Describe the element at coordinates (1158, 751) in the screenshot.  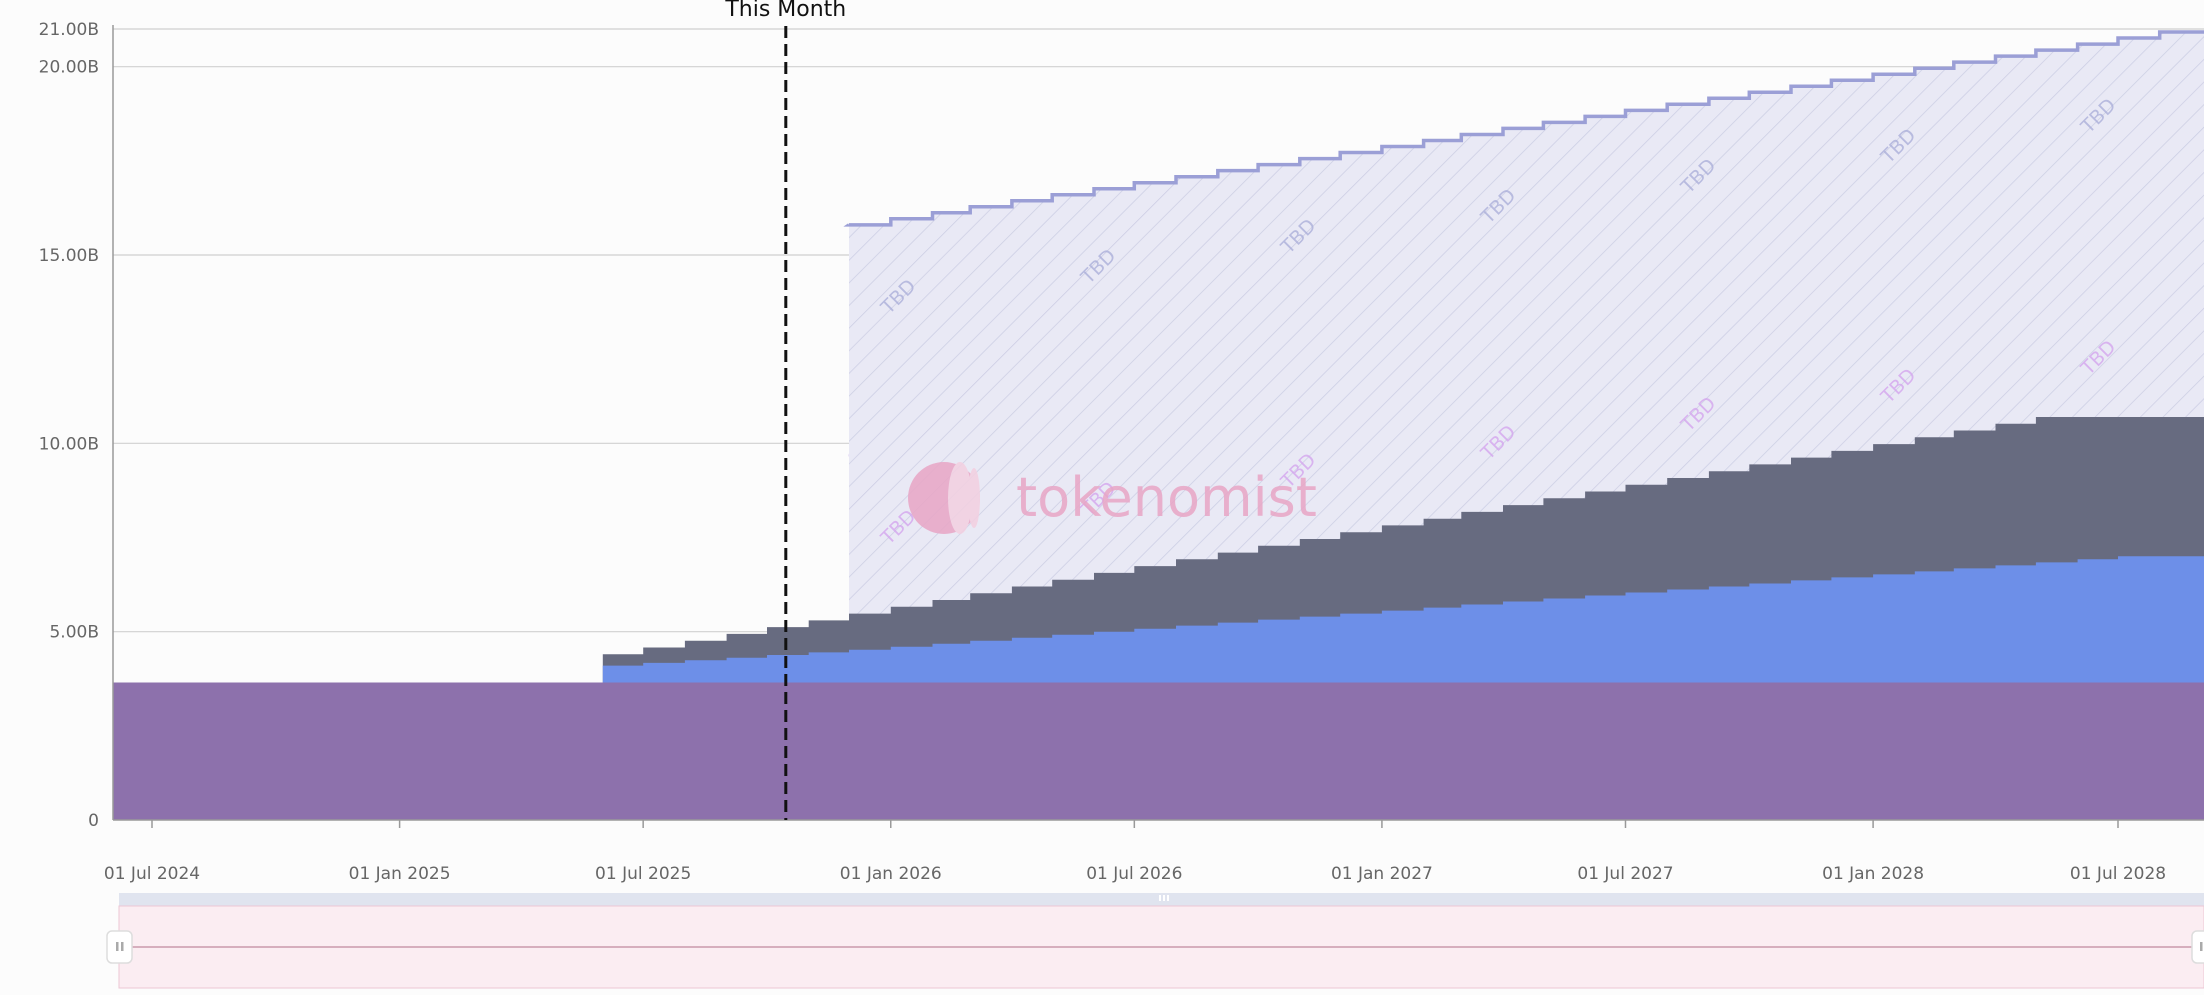
I see `allocation-series-area` at that location.